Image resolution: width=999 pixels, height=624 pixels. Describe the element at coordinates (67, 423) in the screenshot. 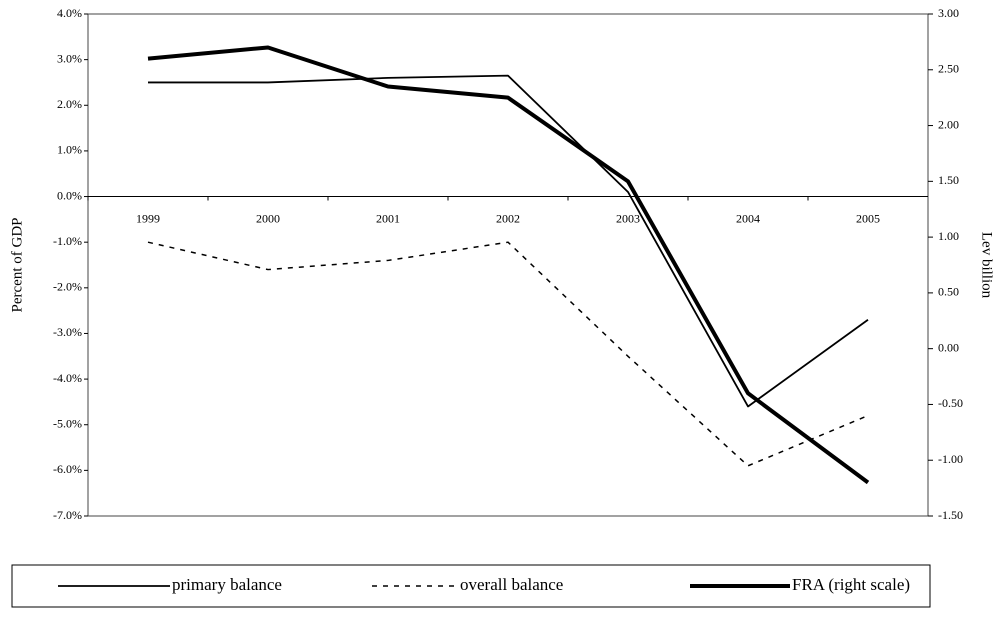

I see `y-tick-label: -5.0%` at that location.